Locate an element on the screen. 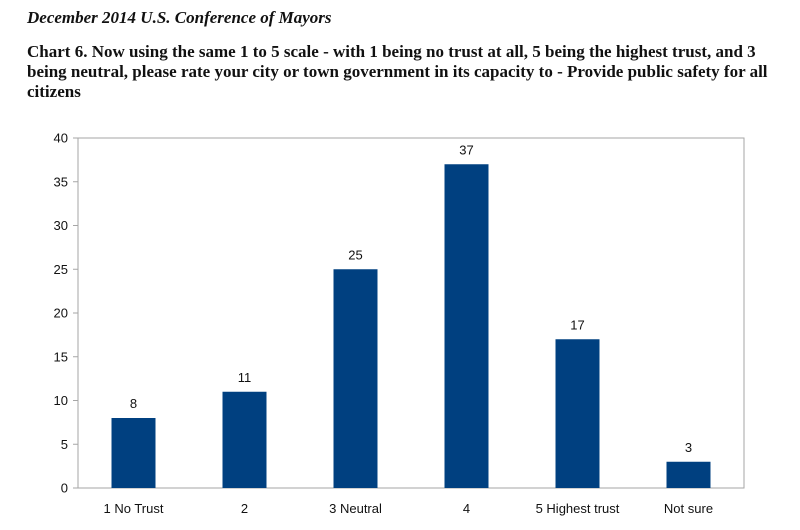 This screenshot has height=530, width=800. bar-value-label: 37 is located at coordinates (466, 149).